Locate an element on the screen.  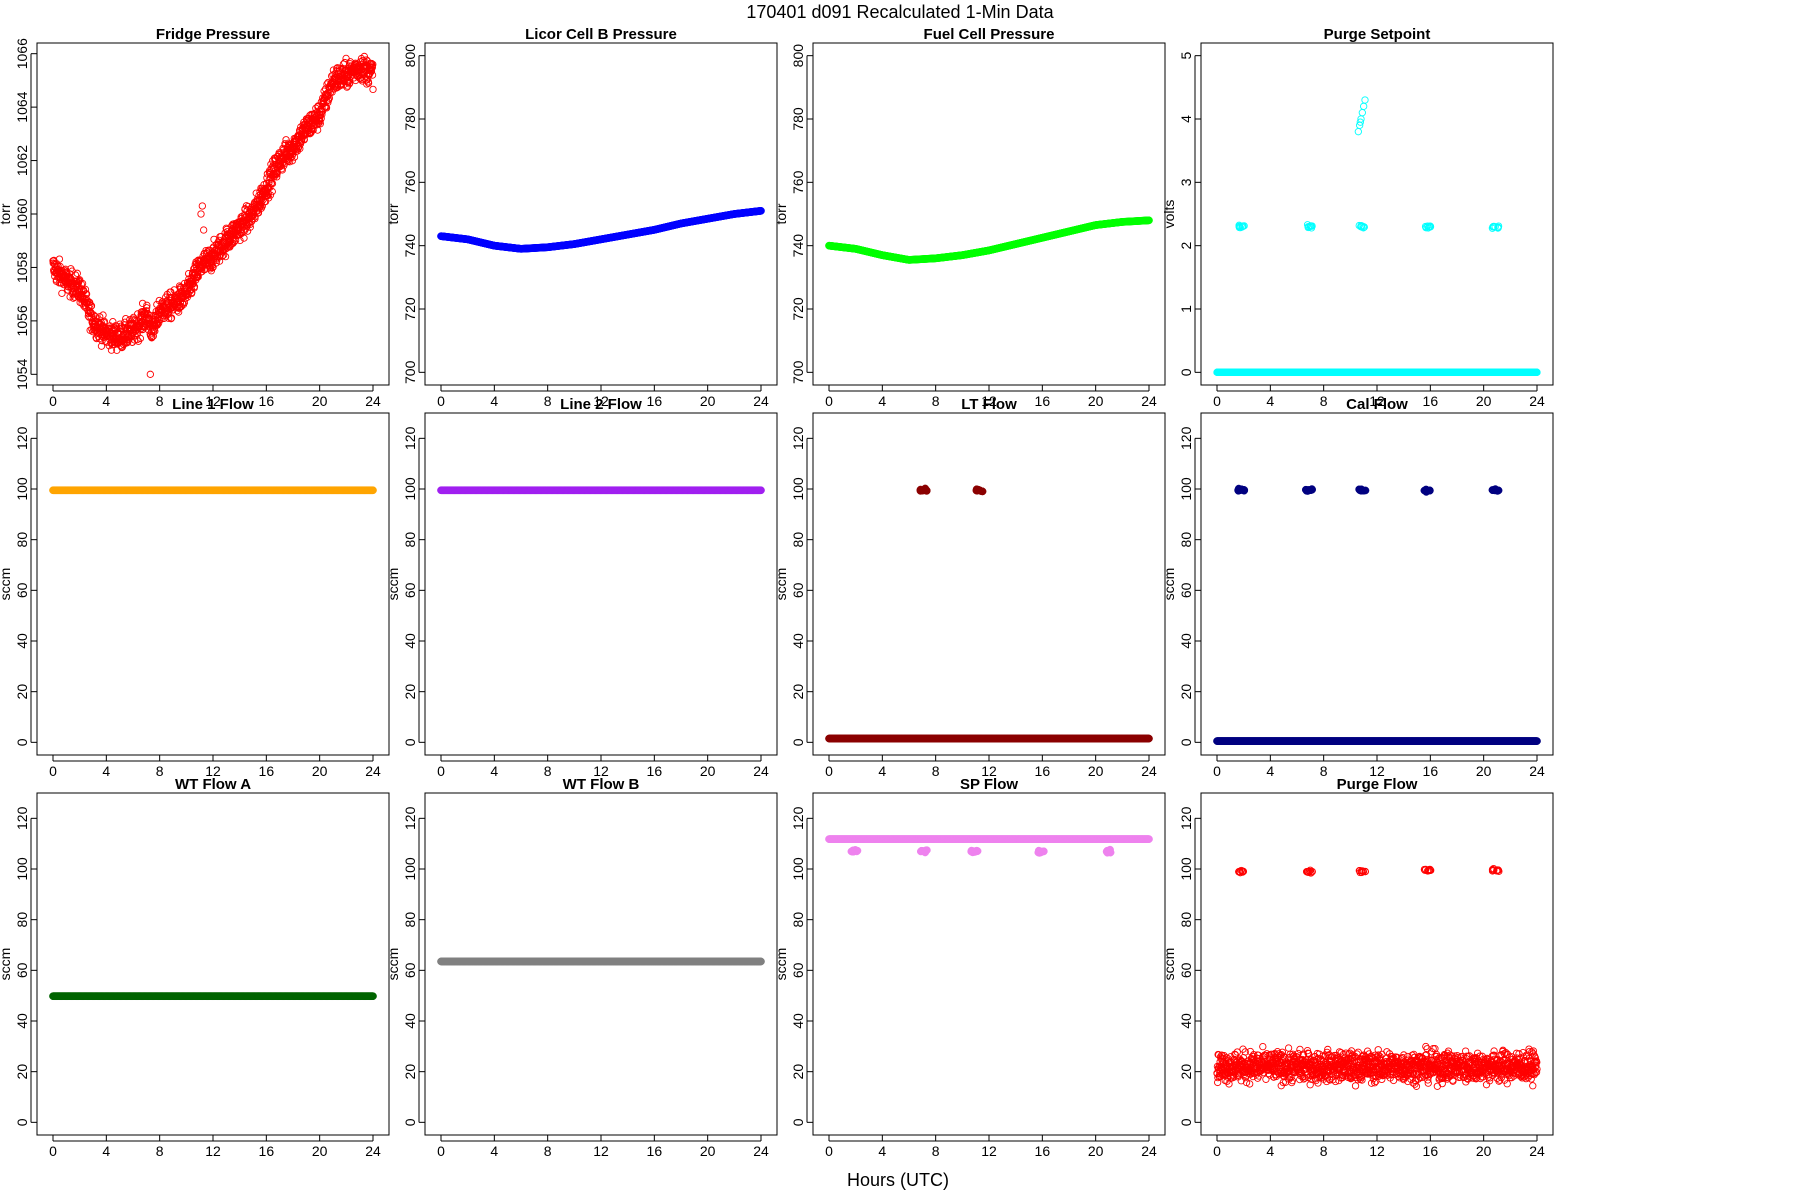
panel-title: Line 1 Flow is located at coordinates (213, 404).